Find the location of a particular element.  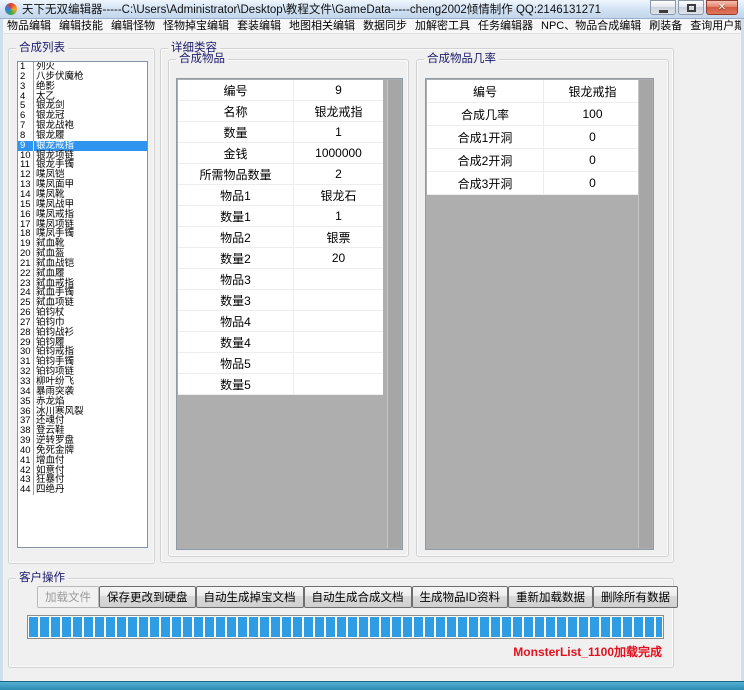

list-item: 8 银龙履 is located at coordinates (82, 136).